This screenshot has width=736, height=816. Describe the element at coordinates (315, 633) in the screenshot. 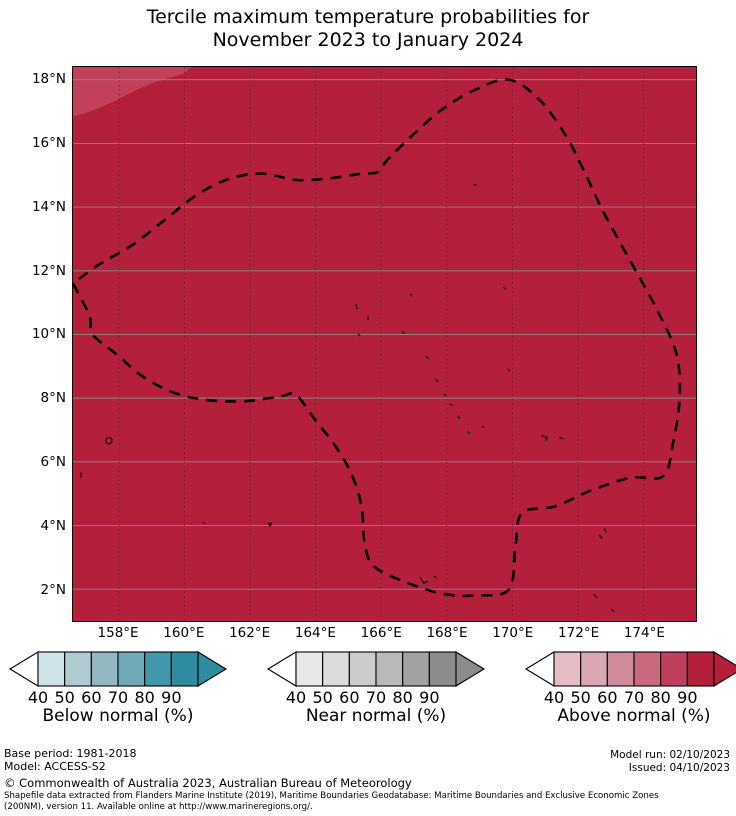

I see `x-axis-tick-label: 164°E` at that location.